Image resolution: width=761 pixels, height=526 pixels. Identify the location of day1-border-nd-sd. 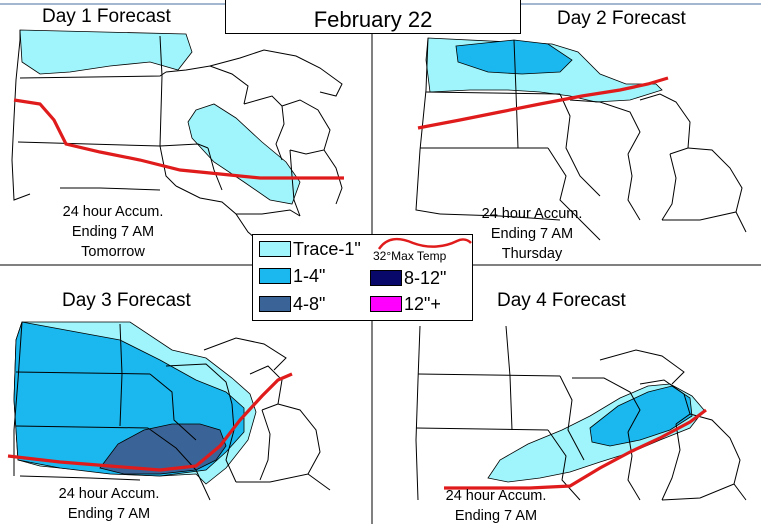
(93, 75).